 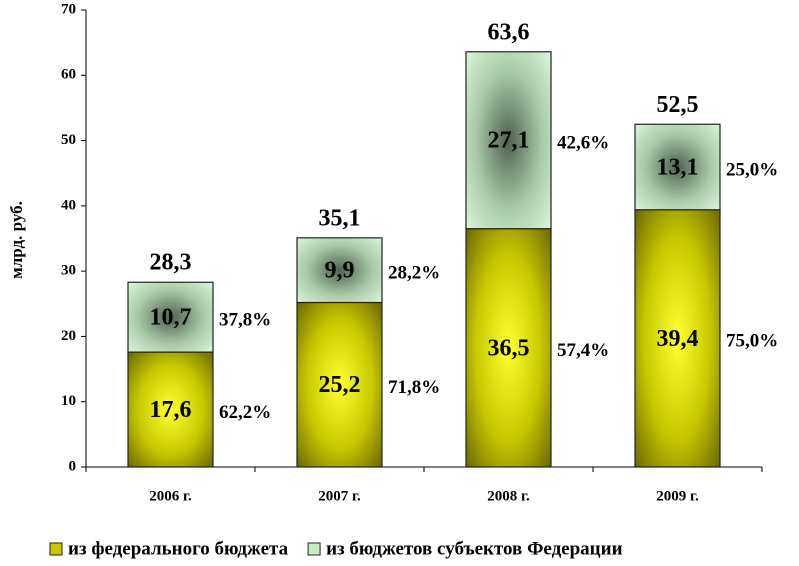 What do you see at coordinates (68, 336) in the screenshot?
I see `y-tick-label: 20` at bounding box center [68, 336].